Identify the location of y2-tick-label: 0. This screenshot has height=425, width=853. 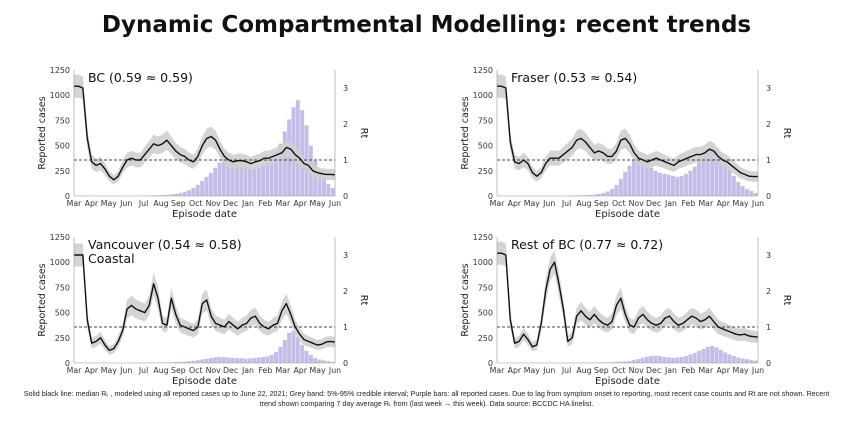
(345, 196).